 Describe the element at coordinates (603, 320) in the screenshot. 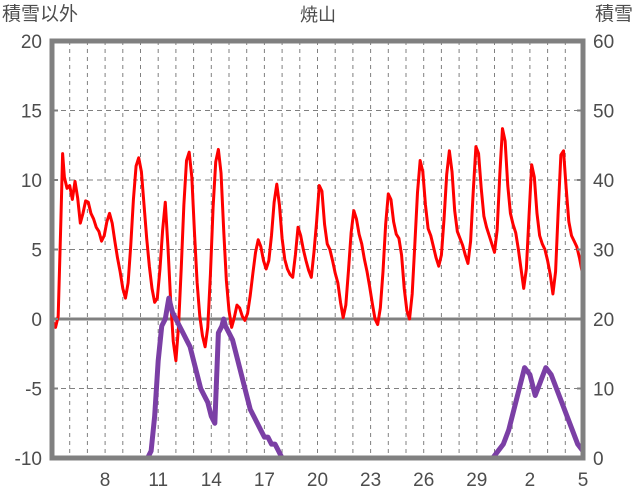

I see `y2-axis-tick-label: 20` at that location.